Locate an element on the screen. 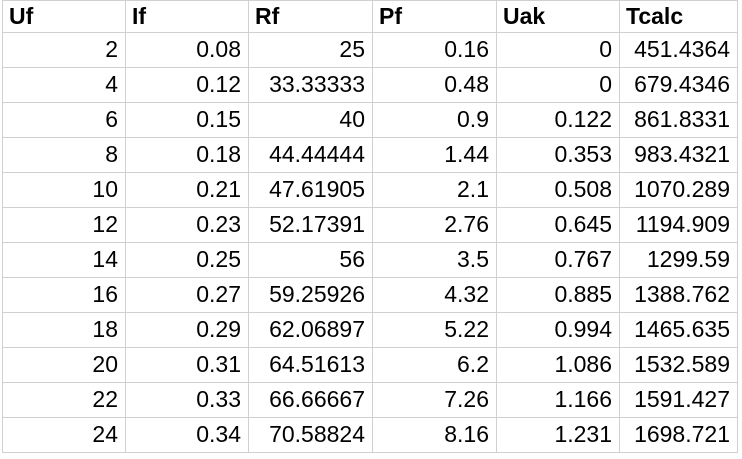 The height and width of the screenshot is (459, 742). table-cell: 1.166 is located at coordinates (558, 400).